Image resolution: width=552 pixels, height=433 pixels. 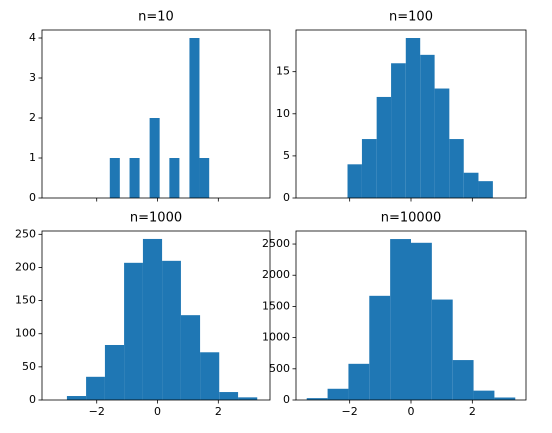 What do you see at coordinates (32, 117) in the screenshot?
I see `y-tick-label: 2` at bounding box center [32, 117].